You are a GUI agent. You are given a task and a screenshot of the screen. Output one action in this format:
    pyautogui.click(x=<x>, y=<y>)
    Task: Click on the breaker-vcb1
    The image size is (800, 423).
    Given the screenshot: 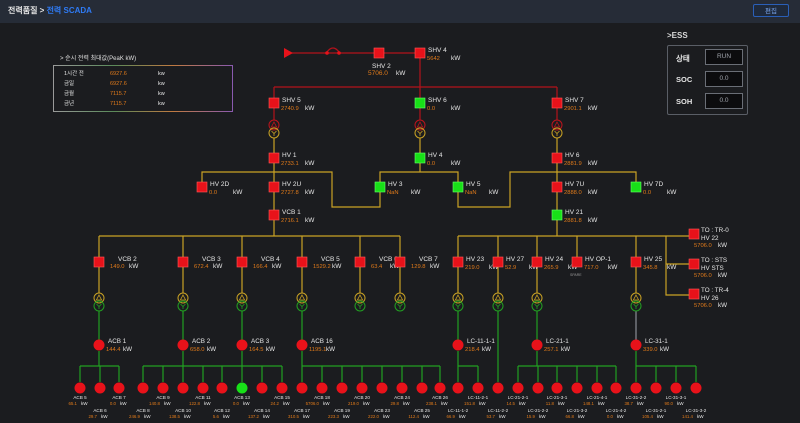 What is the action you would take?
    pyautogui.click(x=274, y=215)
    